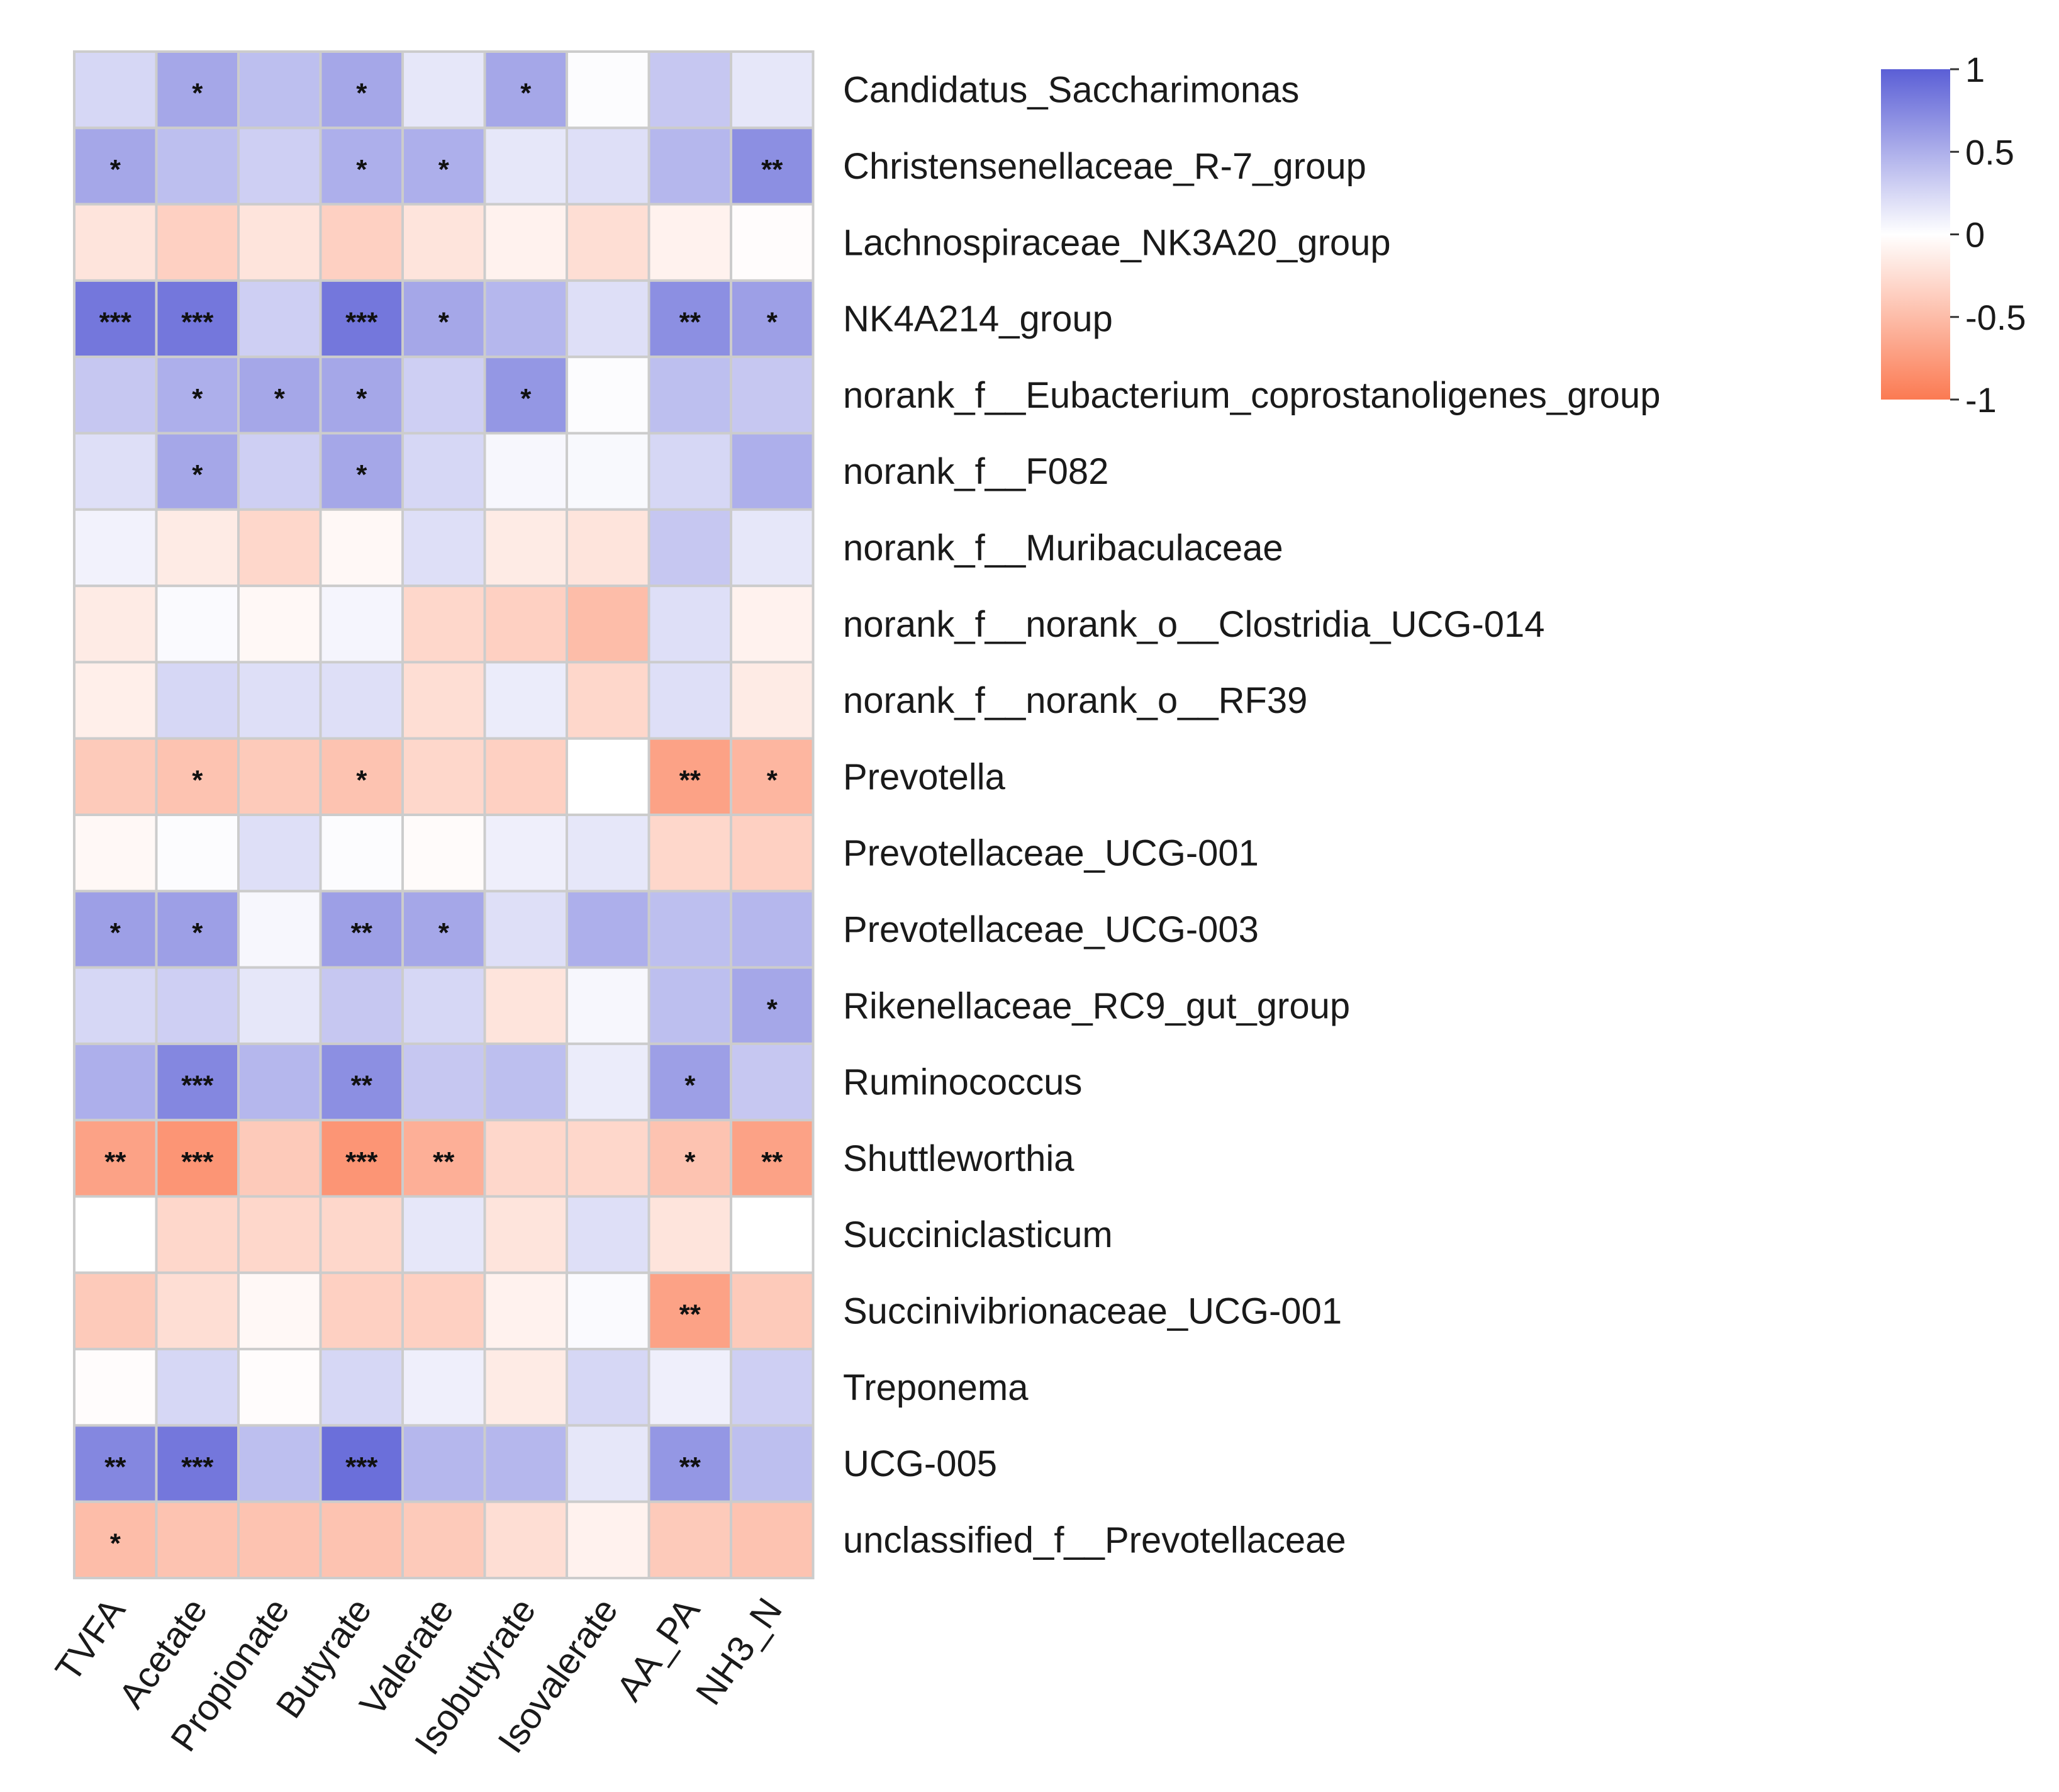  I want to click on heatmap-cell-unclassified-f-prevotellaceae-acetate, so click(198, 1539).